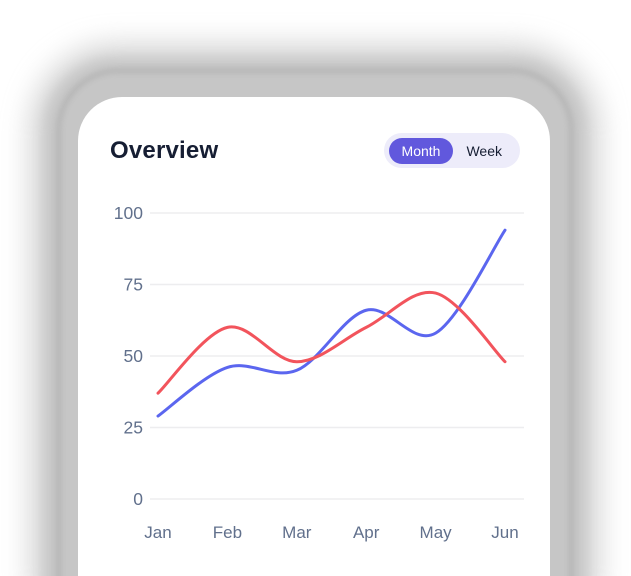 The height and width of the screenshot is (576, 631). I want to click on page-title: Overview, so click(164, 150).